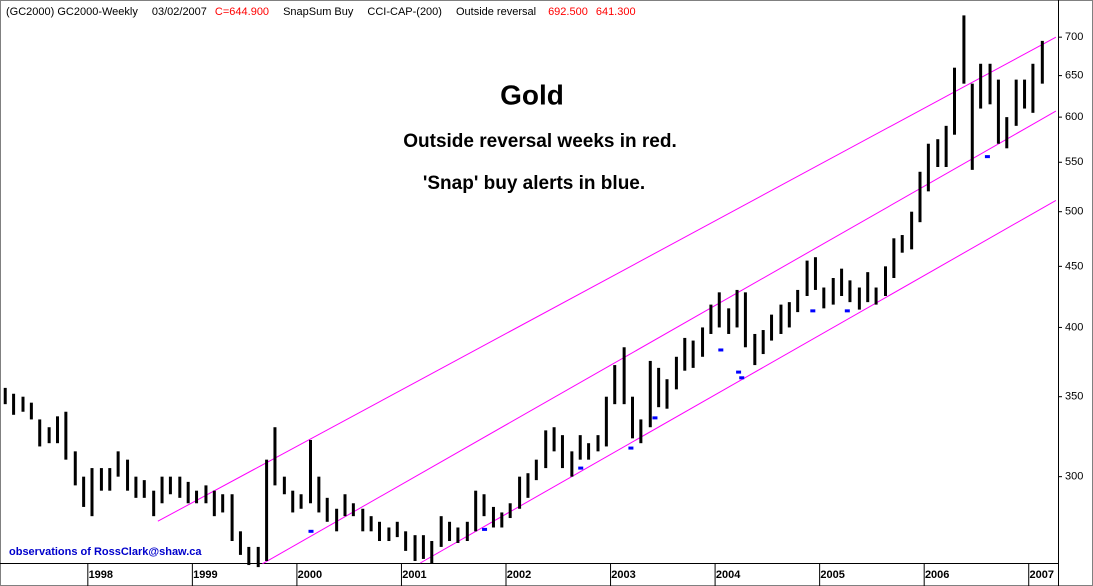 The width and height of the screenshot is (1093, 586). Describe the element at coordinates (623, 575) in the screenshot. I see `x-tick-label: 2003` at that location.